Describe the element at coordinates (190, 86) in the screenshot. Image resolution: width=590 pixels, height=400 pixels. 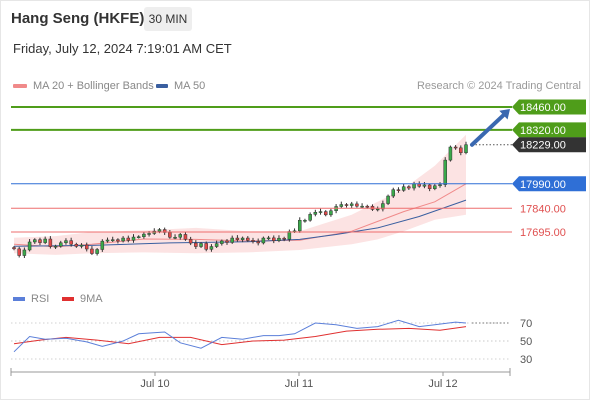
I see `legend-label-ma50: MA 50` at that location.